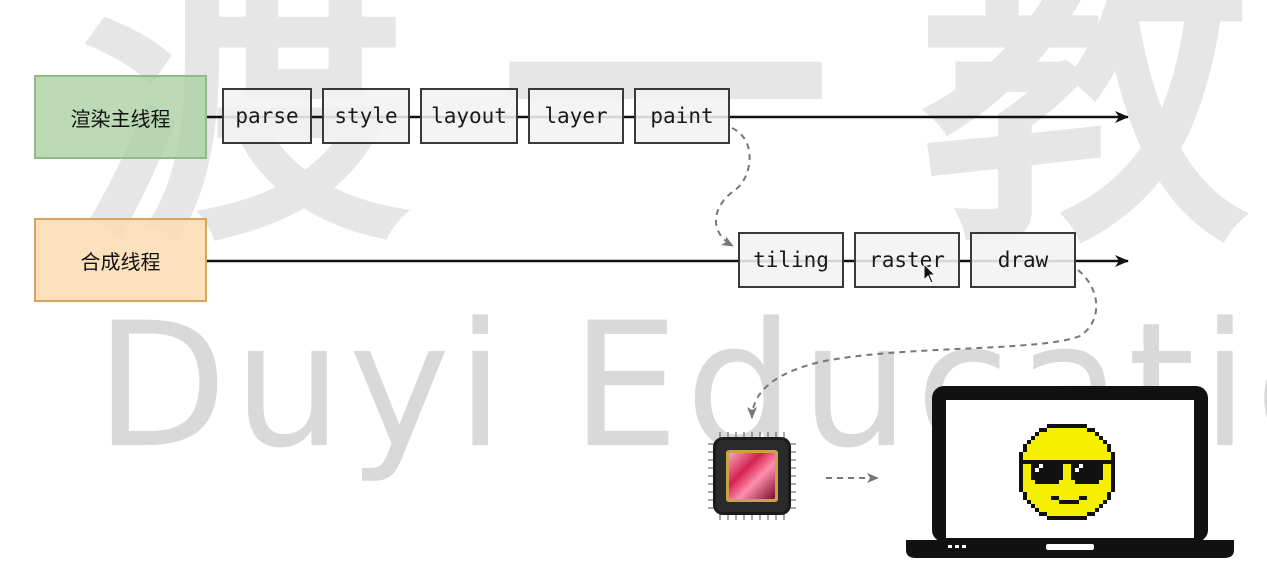 This screenshot has width=1267, height=580. What do you see at coordinates (922, 344) in the screenshot?
I see `draw-to-gpu-dashed-arrow` at bounding box center [922, 344].